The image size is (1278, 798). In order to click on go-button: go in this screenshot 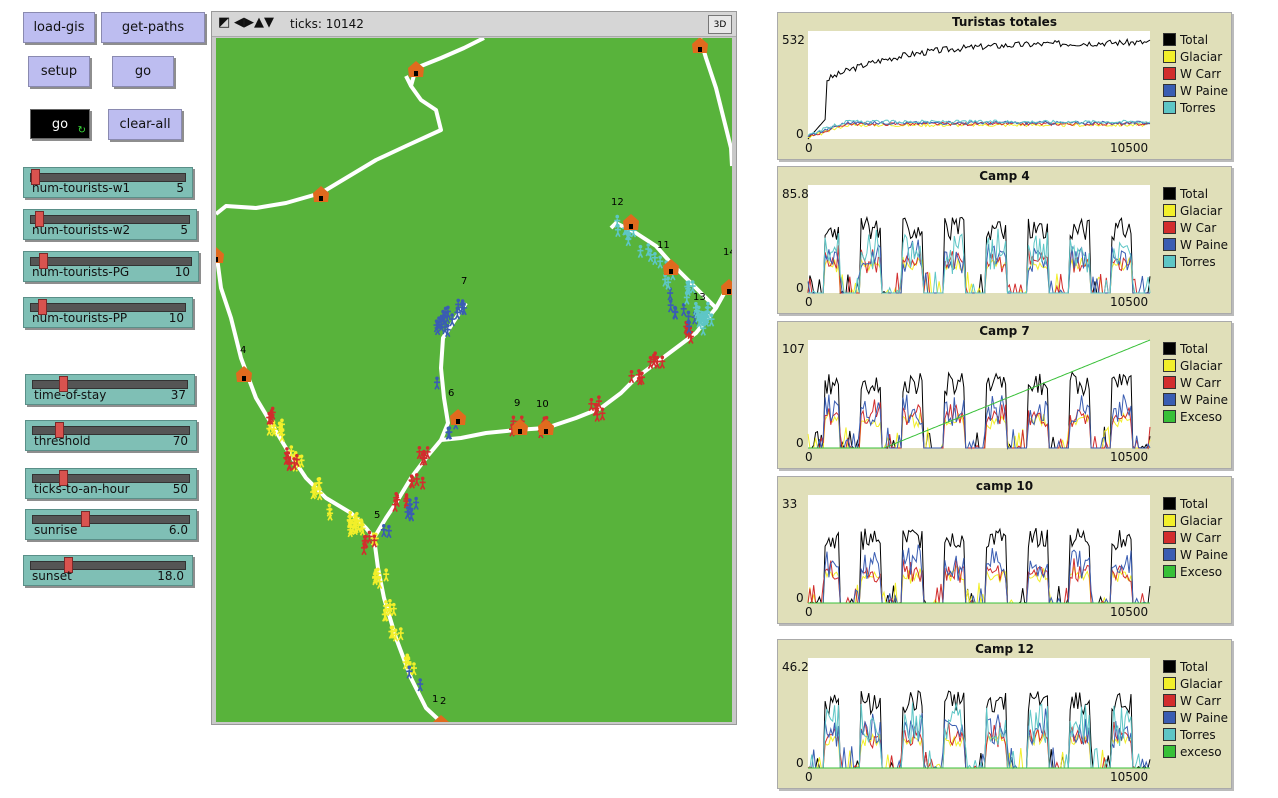, I will do `click(143, 71)`.